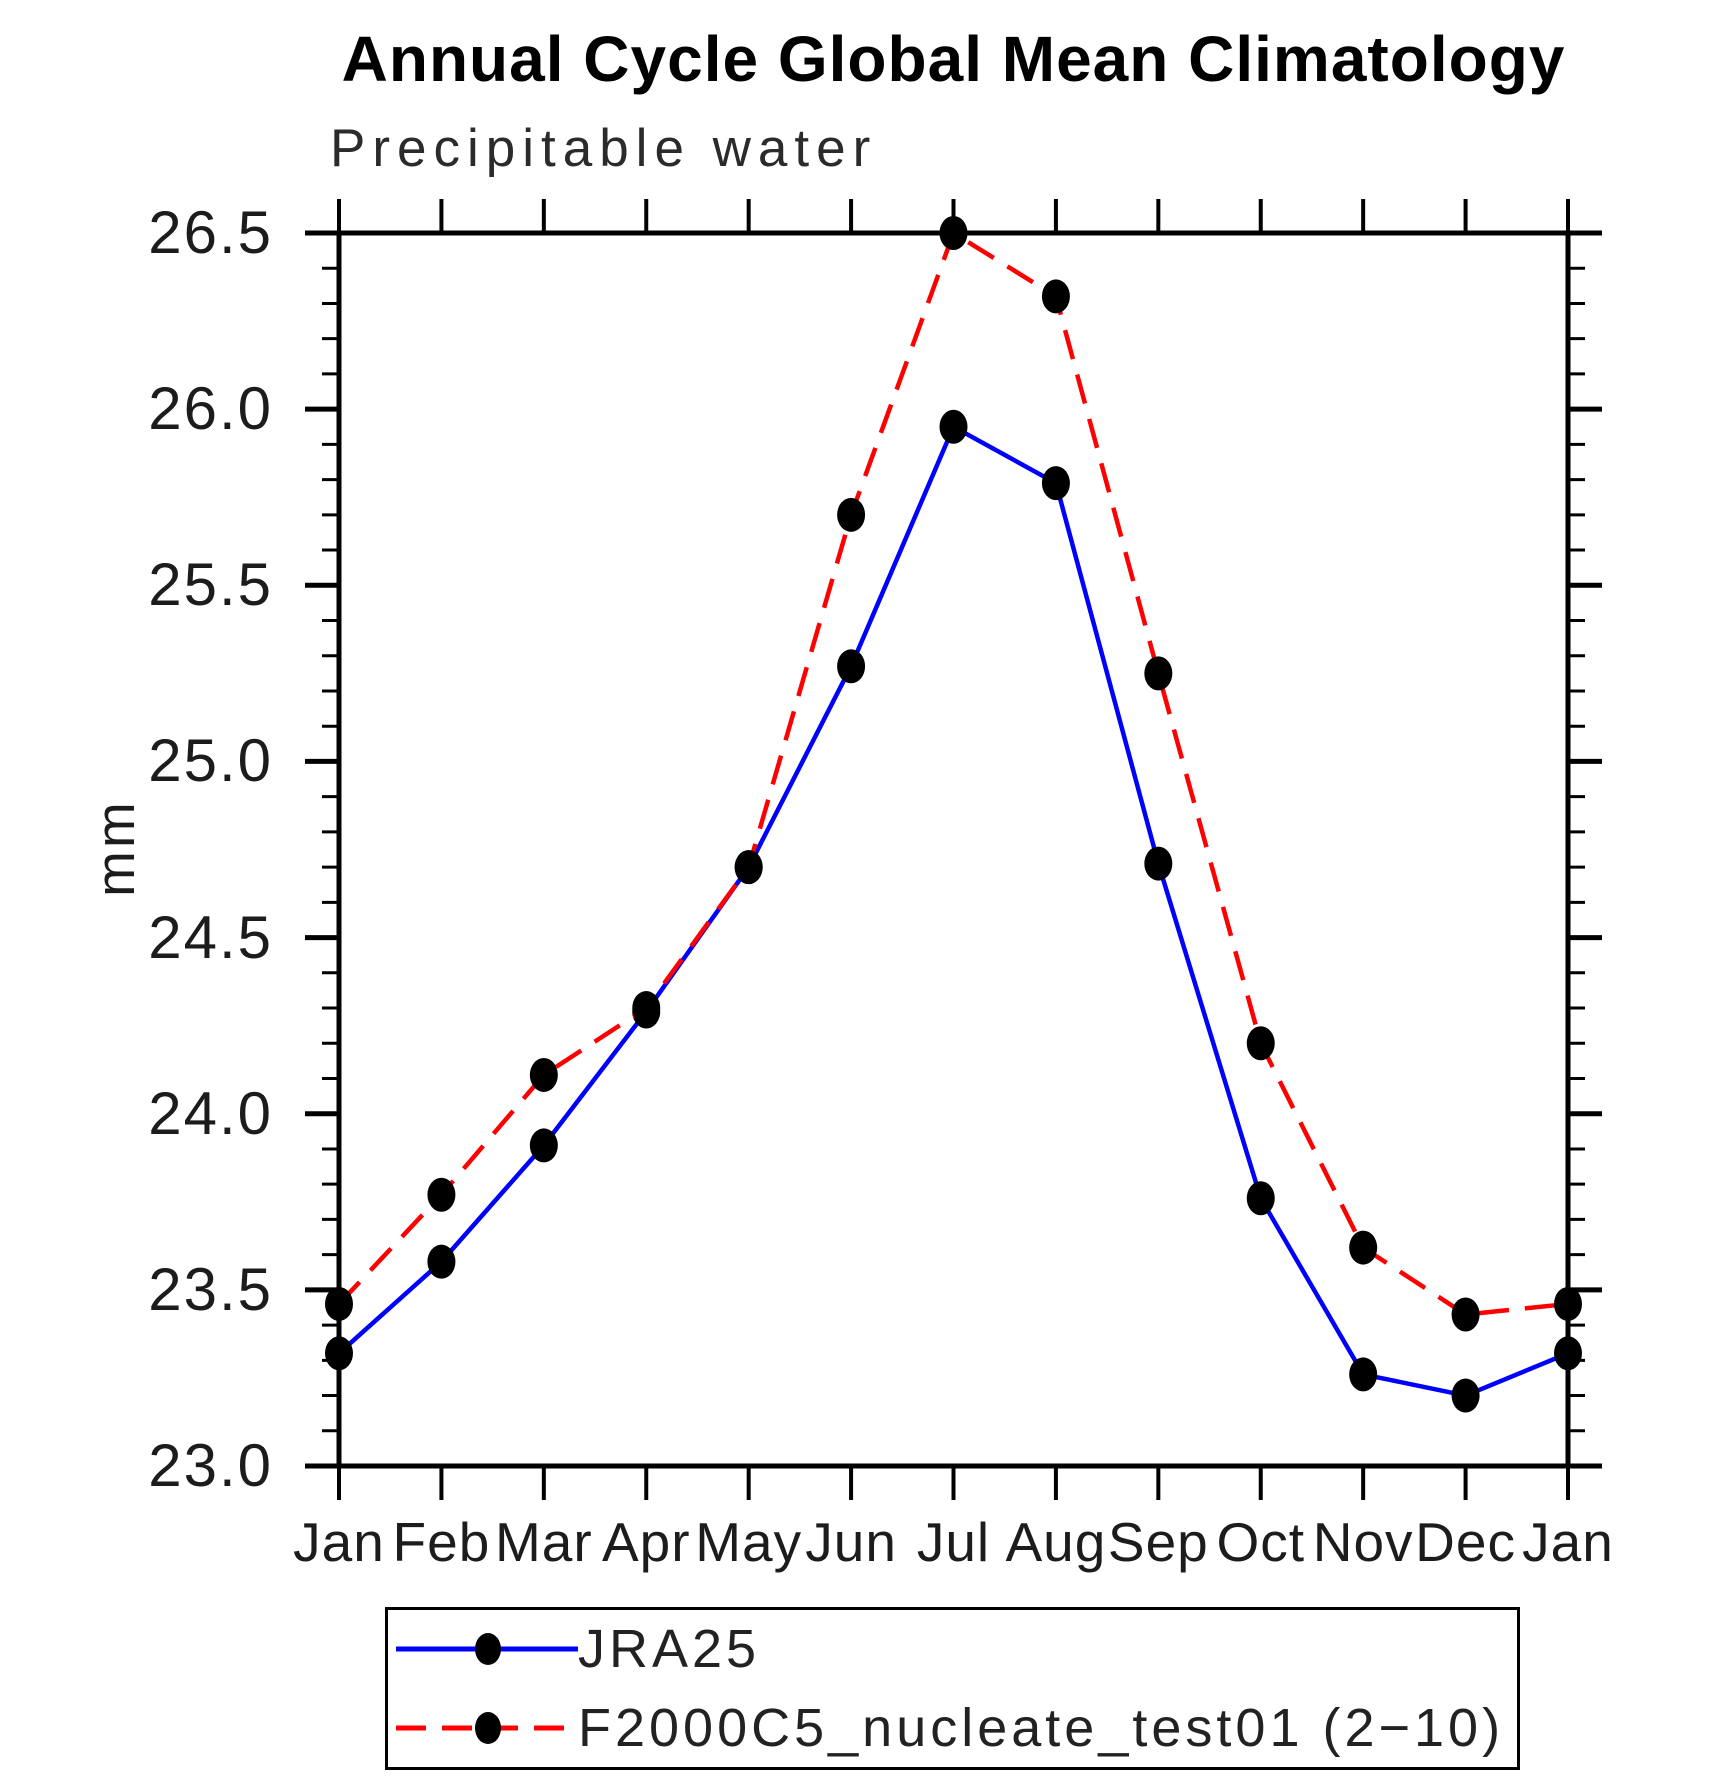  What do you see at coordinates (1363, 1542) in the screenshot?
I see `x-tick-label-nov-10: Nov` at bounding box center [1363, 1542].